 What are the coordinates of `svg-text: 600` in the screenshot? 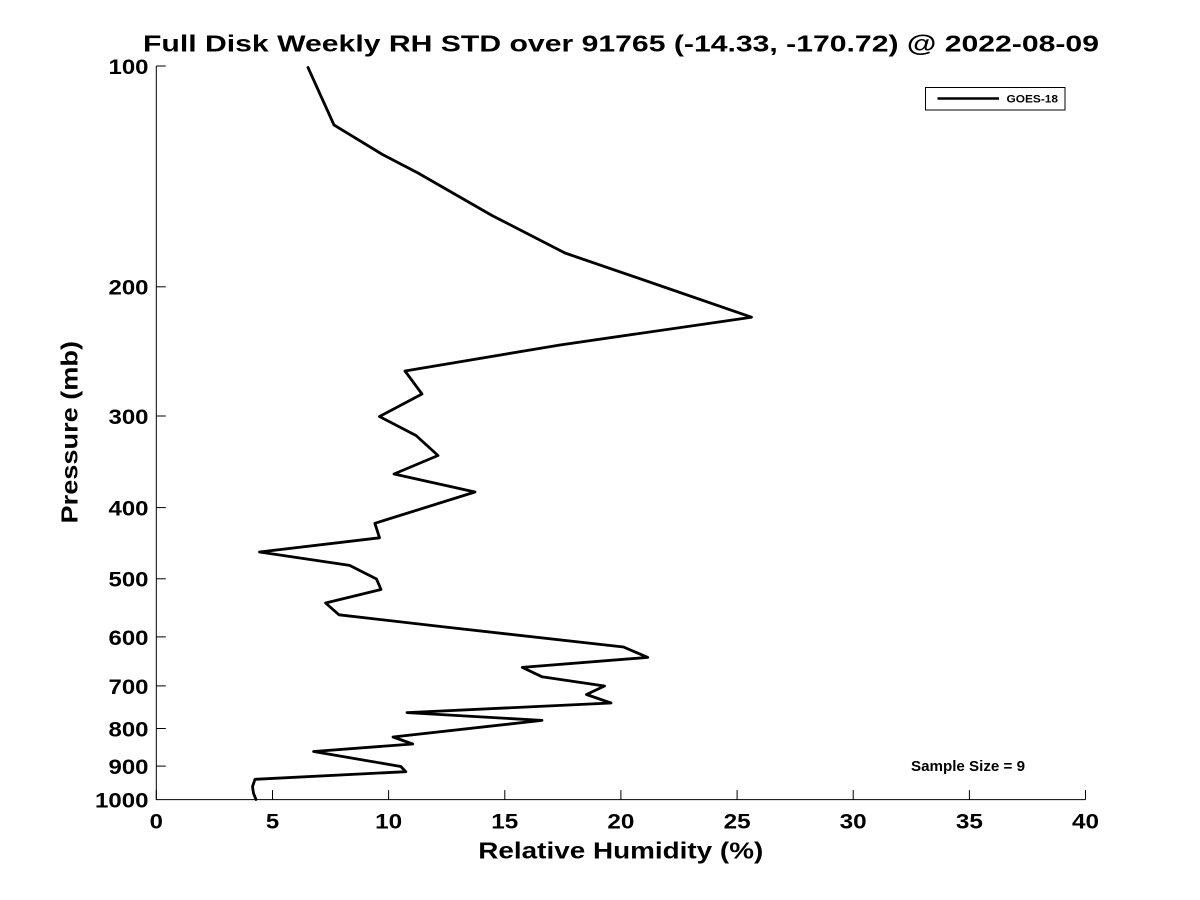 It's located at (129, 638).